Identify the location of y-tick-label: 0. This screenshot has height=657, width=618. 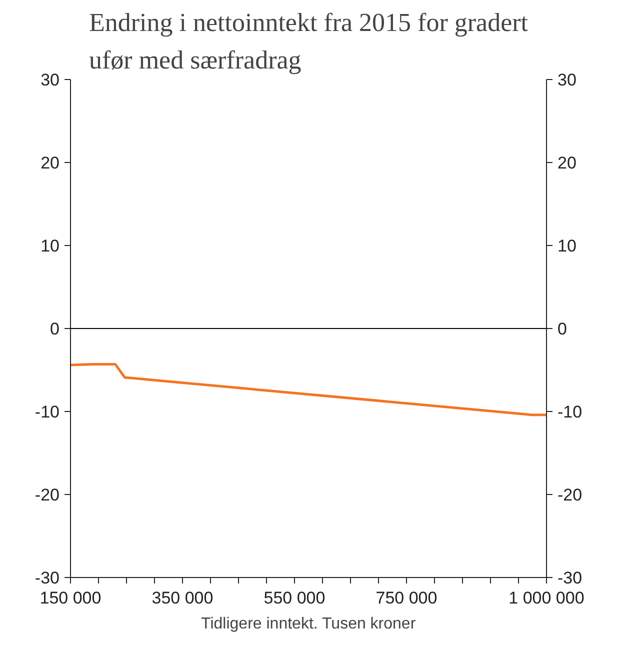
(55, 329).